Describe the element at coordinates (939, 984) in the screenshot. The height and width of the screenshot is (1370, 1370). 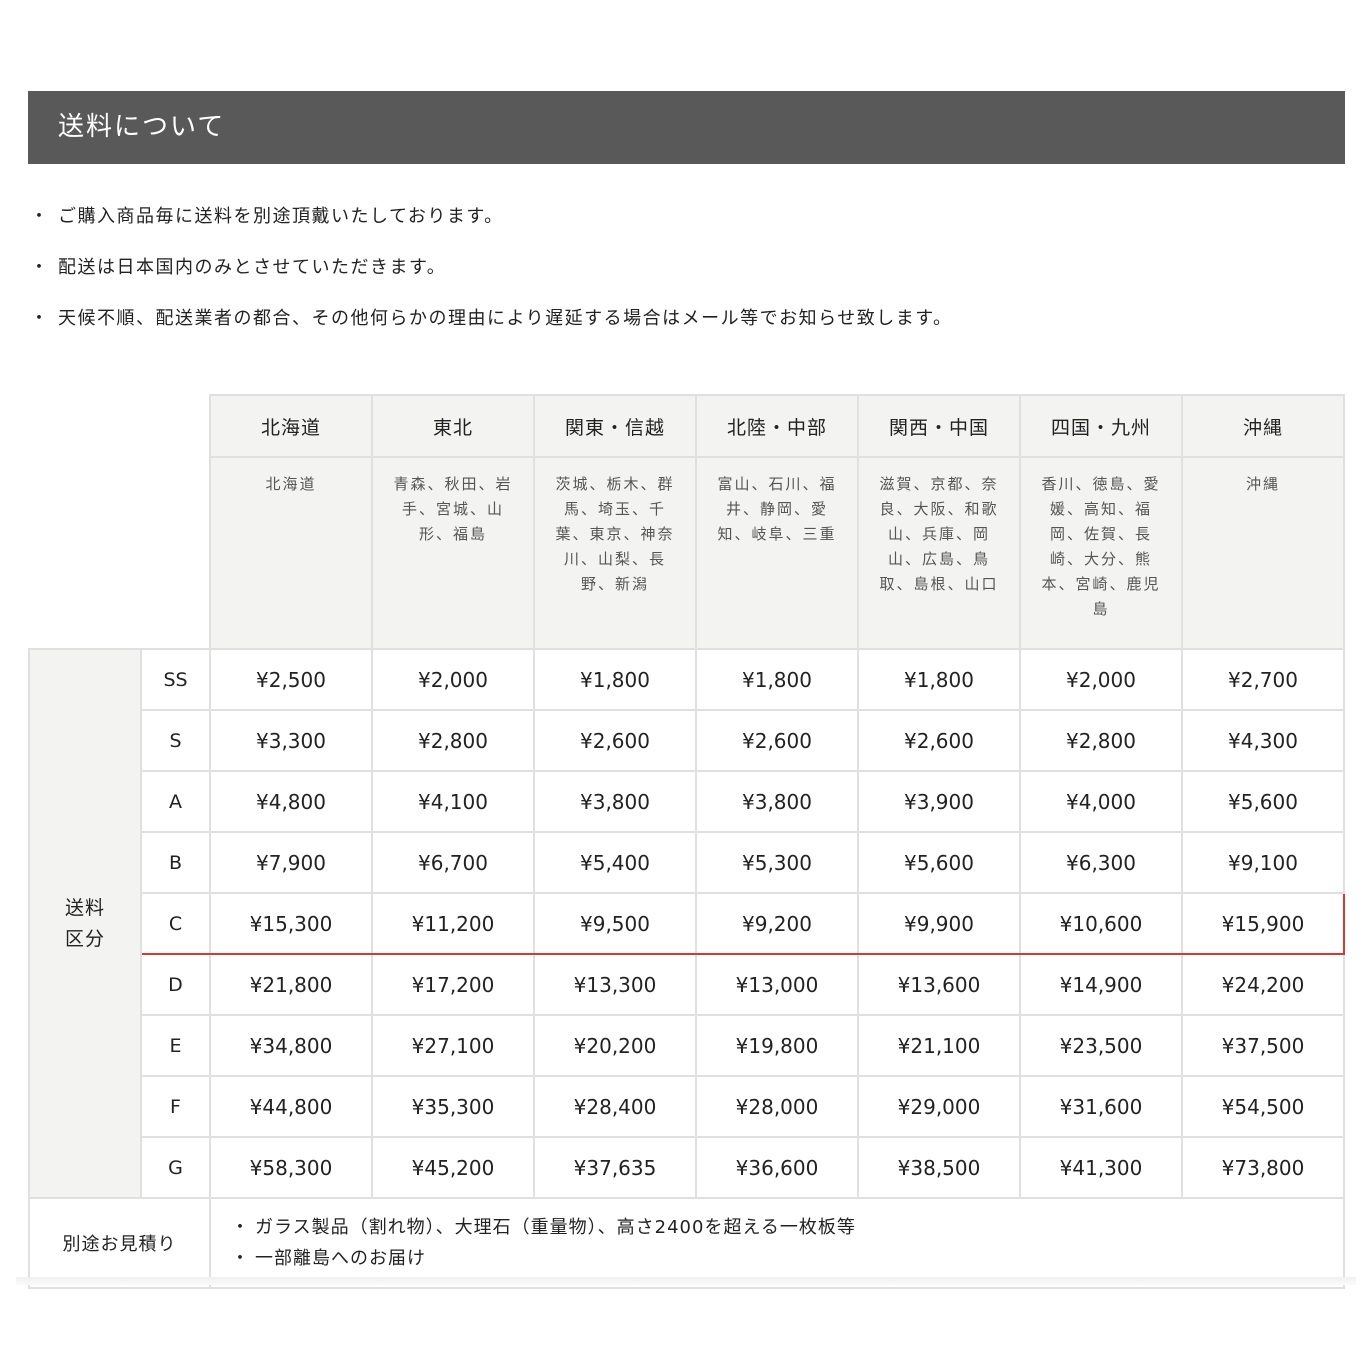
I see `price-cell: ¥13,600` at that location.